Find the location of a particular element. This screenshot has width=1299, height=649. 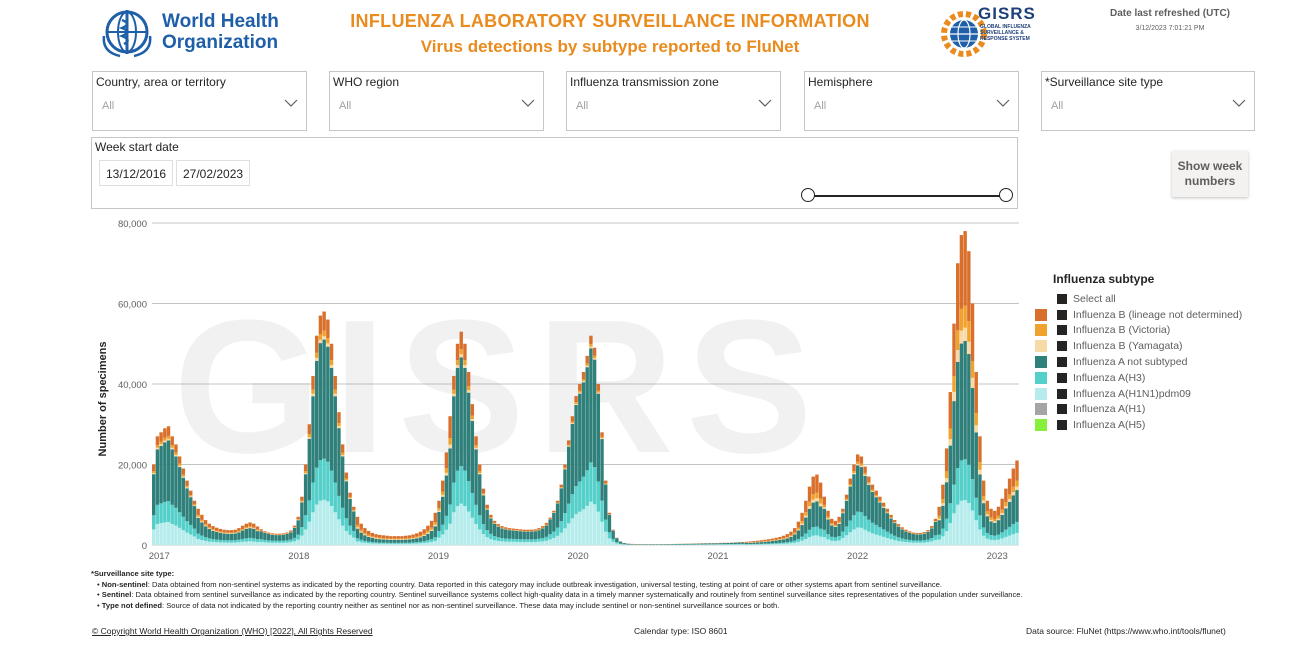

show-week-numbers-button: Show week numbers is located at coordinates (1210, 174).